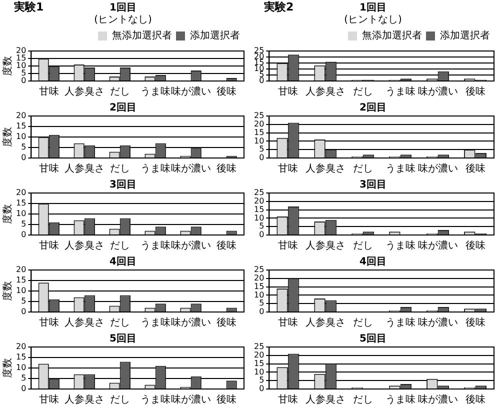 Image resolution: width=500 pixels, height=409 pixels. I want to click on text: 実験1, so click(28, 7).